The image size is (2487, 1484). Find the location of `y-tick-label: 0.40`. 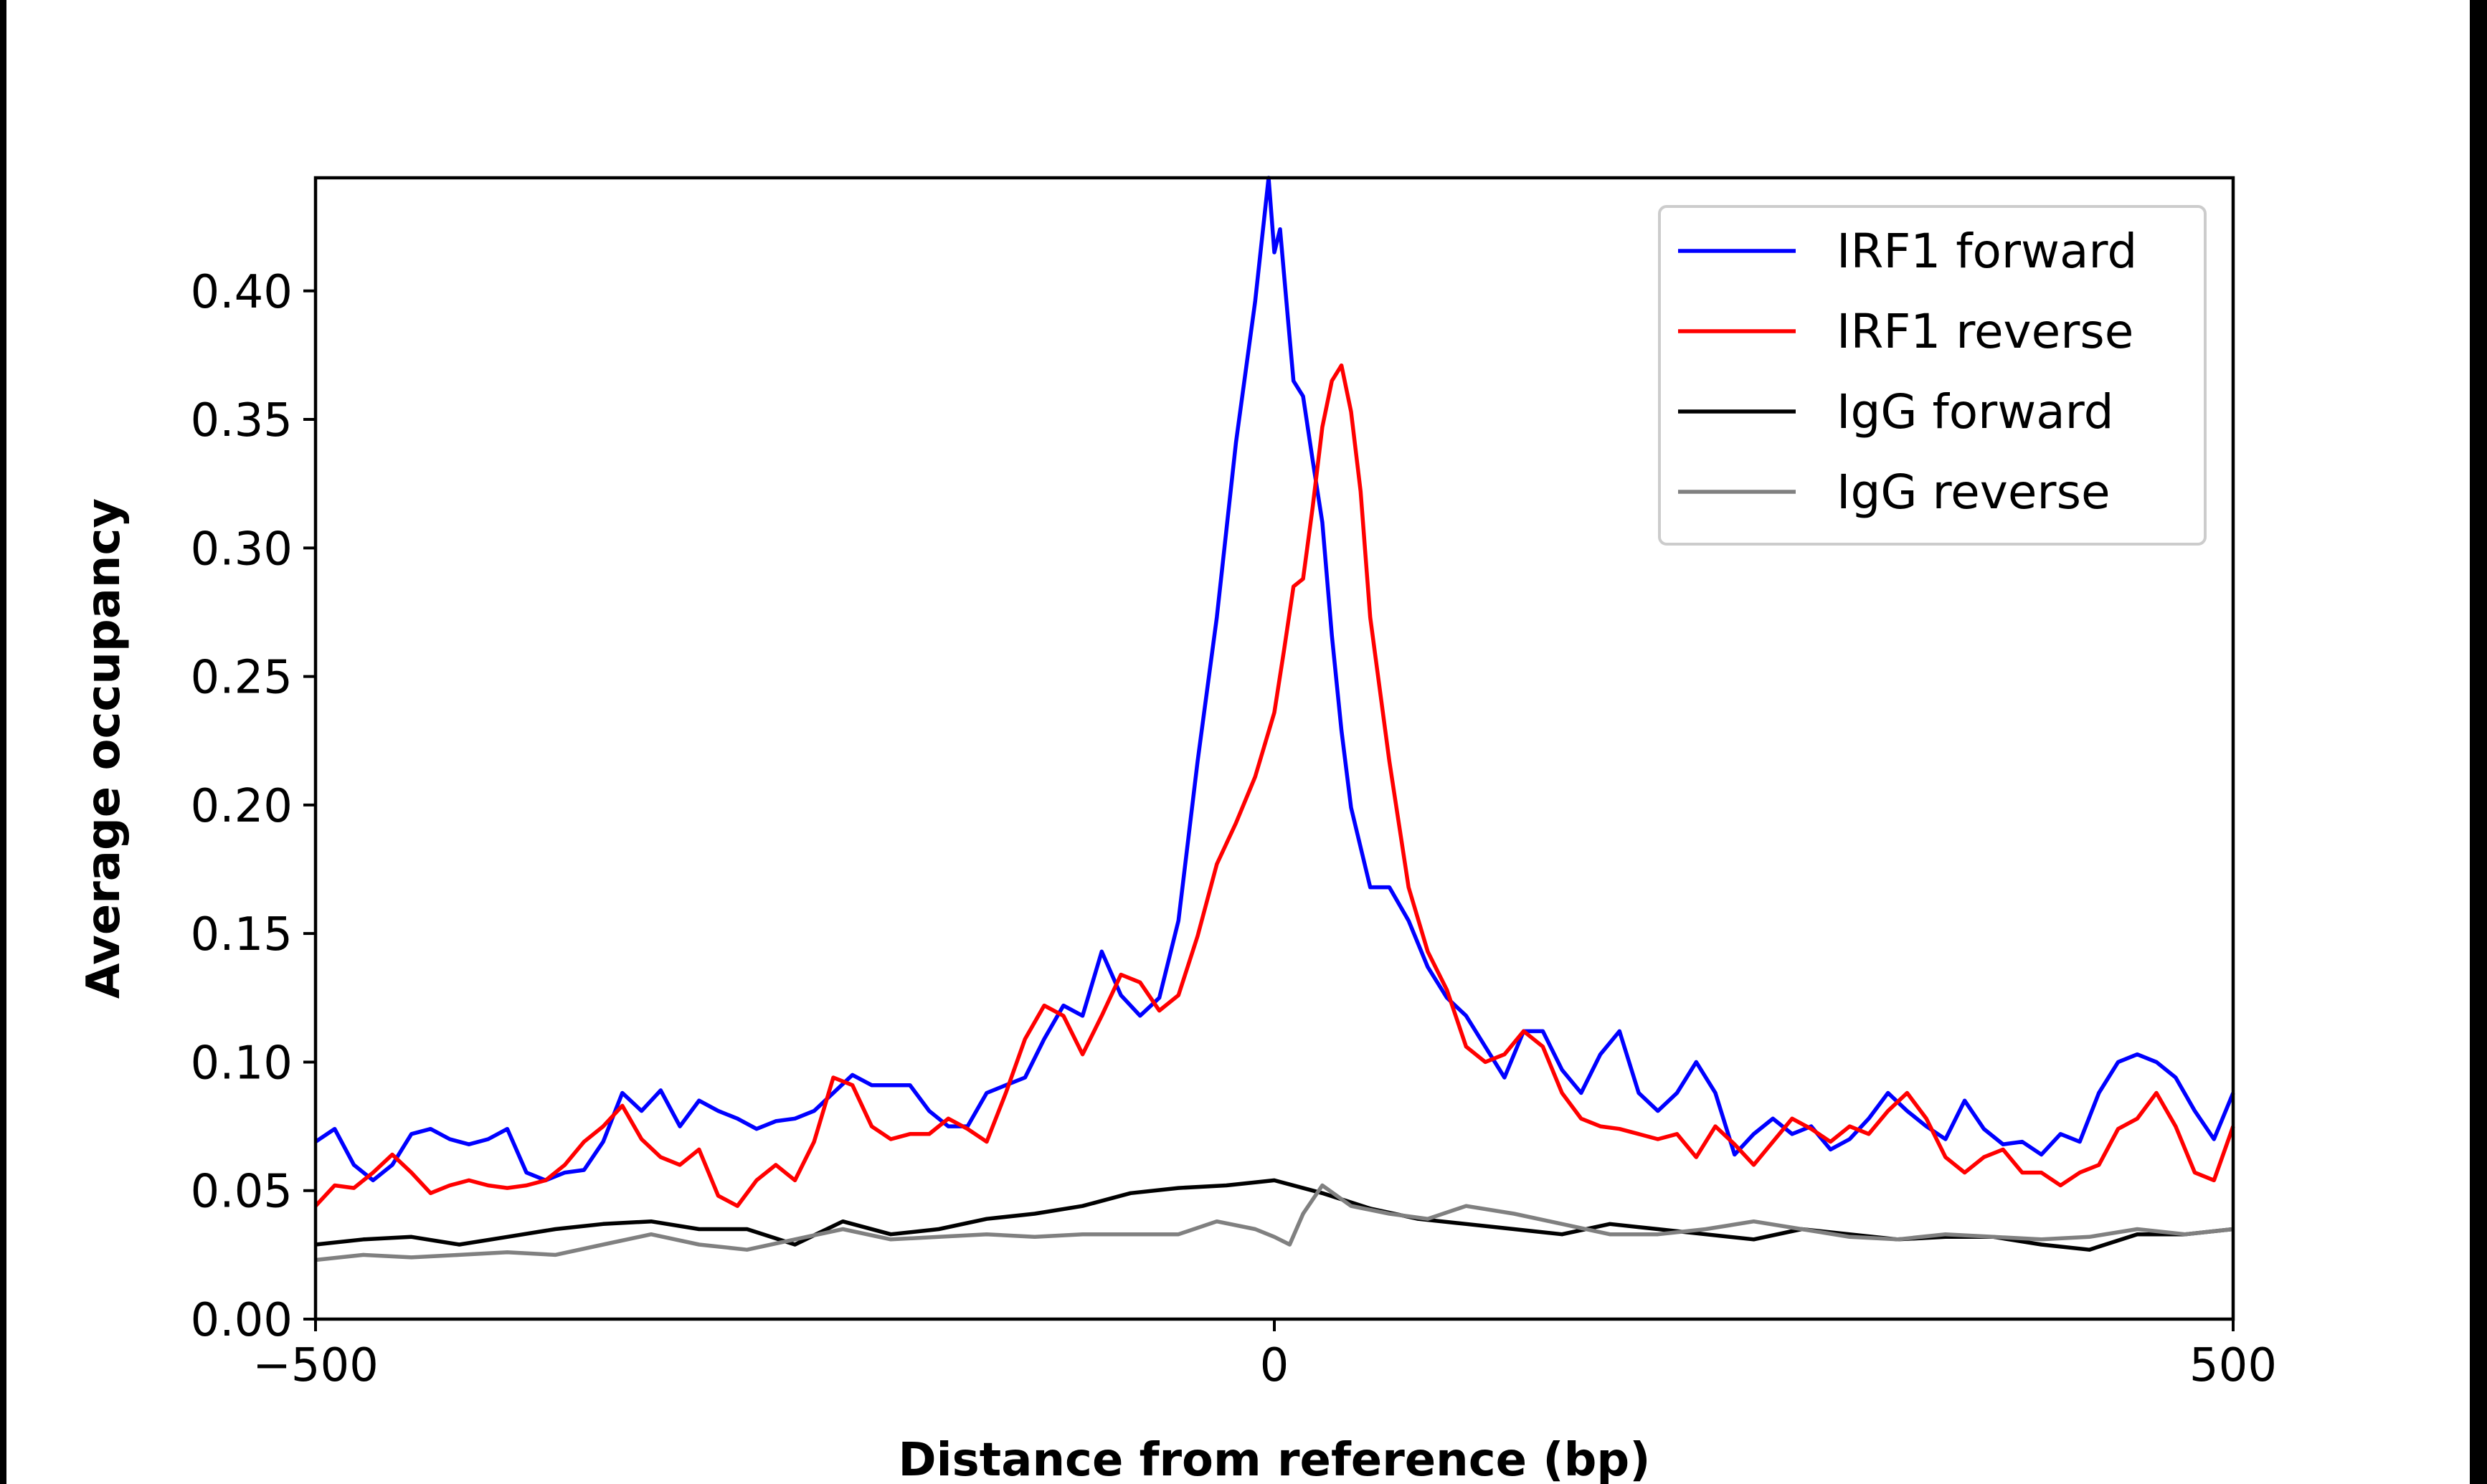

y-tick-label: 0.40 is located at coordinates (242, 292).